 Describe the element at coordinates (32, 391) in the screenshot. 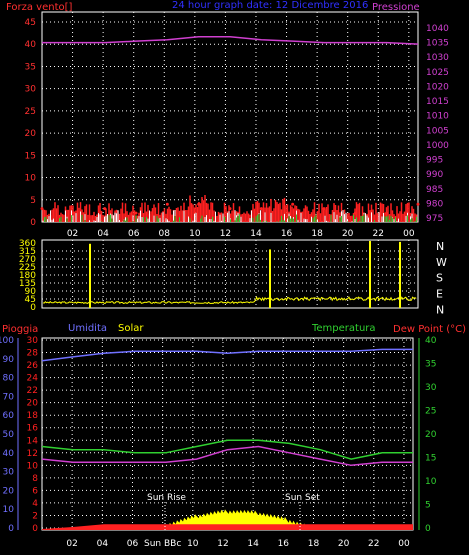

I see `y-mid-tick-label: 22` at that location.